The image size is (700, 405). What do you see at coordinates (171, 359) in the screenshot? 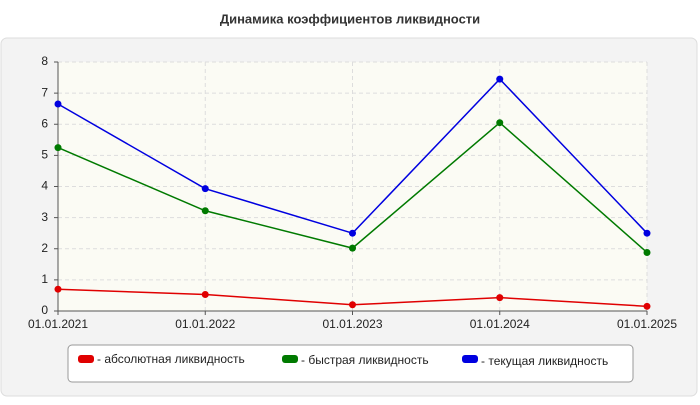
I see `legend-label: - абсолютная ликвидность` at bounding box center [171, 359].